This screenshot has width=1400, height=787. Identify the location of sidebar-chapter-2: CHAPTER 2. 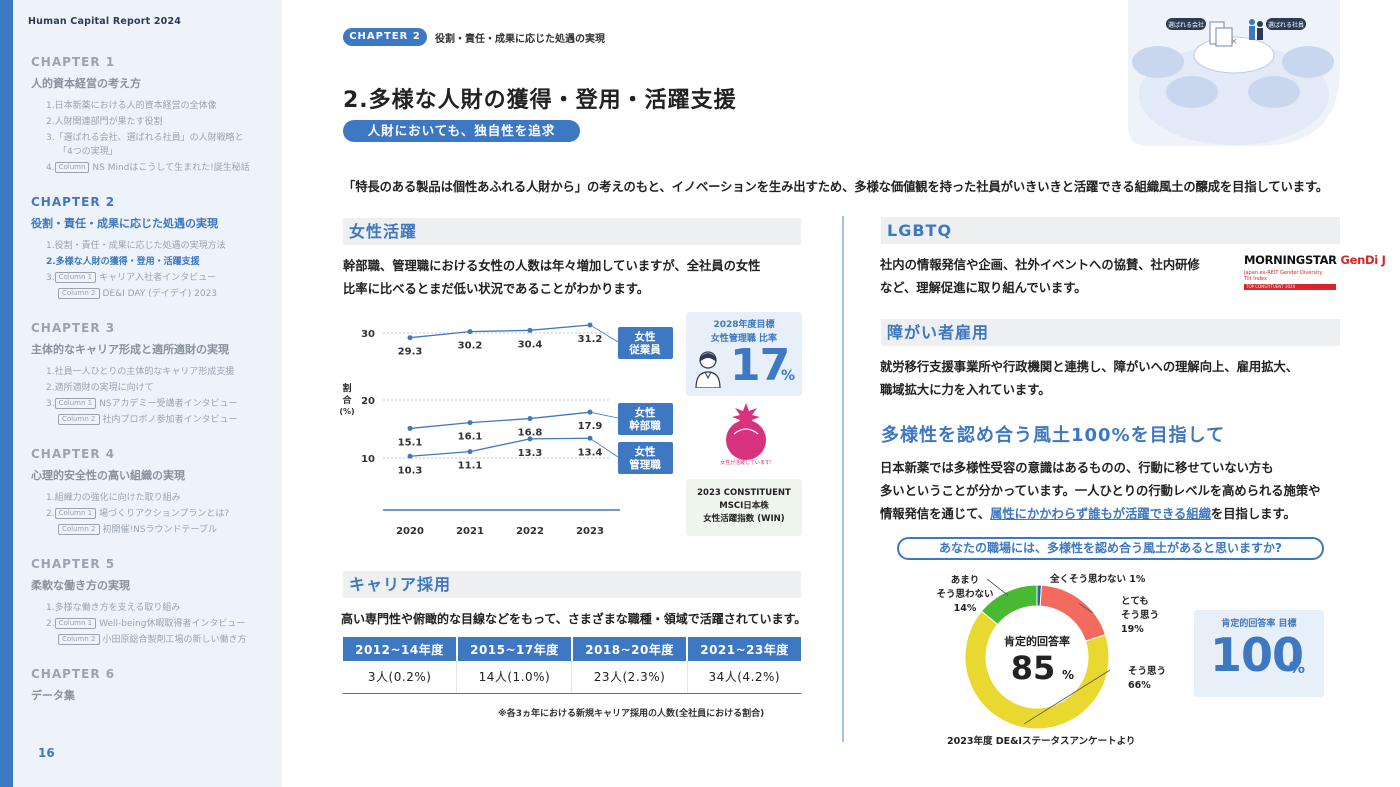
(73, 202).